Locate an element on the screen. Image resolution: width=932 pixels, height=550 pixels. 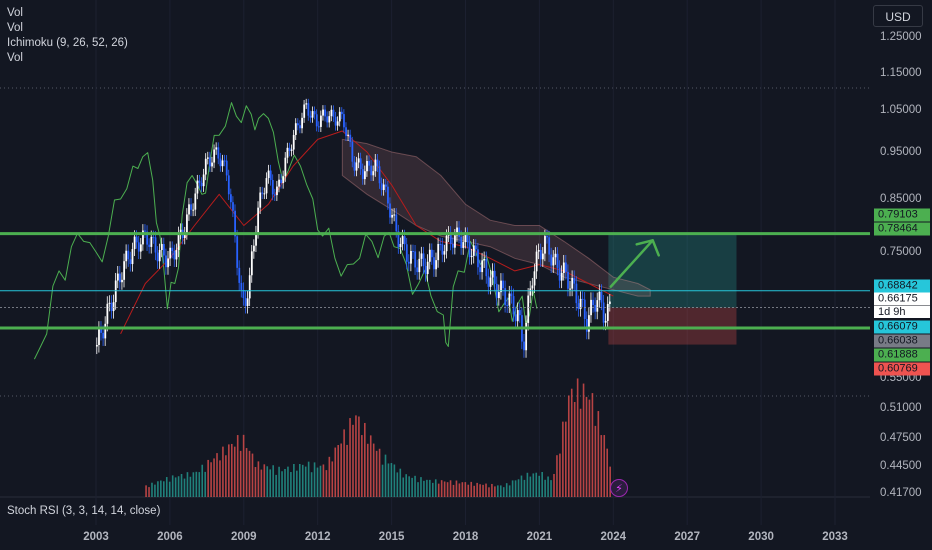
currency-button: USD is located at coordinates (898, 16).